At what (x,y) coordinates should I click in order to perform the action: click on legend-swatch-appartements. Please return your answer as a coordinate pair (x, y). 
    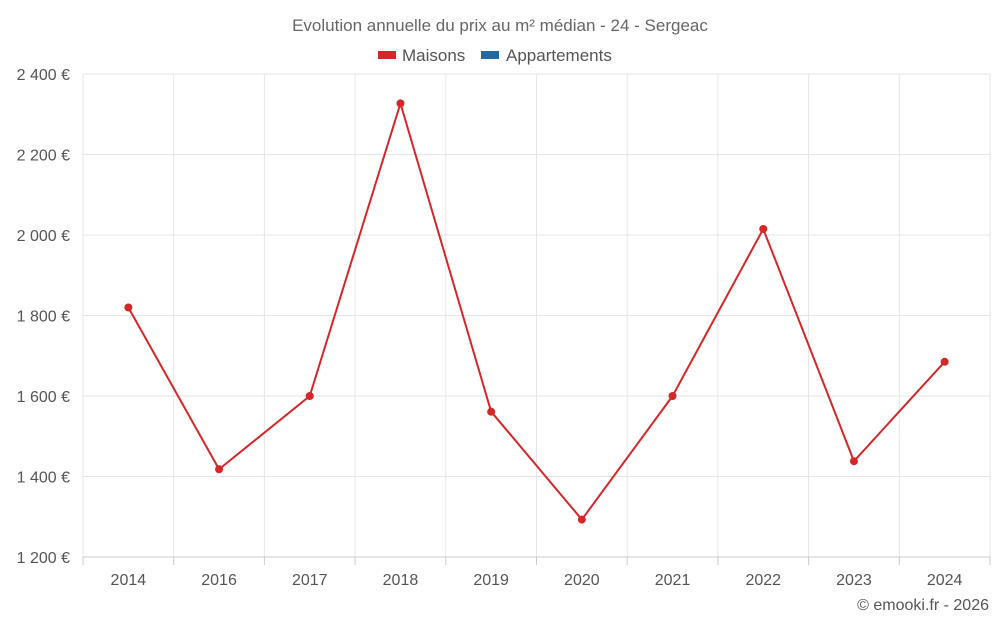
    Looking at the image, I should click on (490, 55).